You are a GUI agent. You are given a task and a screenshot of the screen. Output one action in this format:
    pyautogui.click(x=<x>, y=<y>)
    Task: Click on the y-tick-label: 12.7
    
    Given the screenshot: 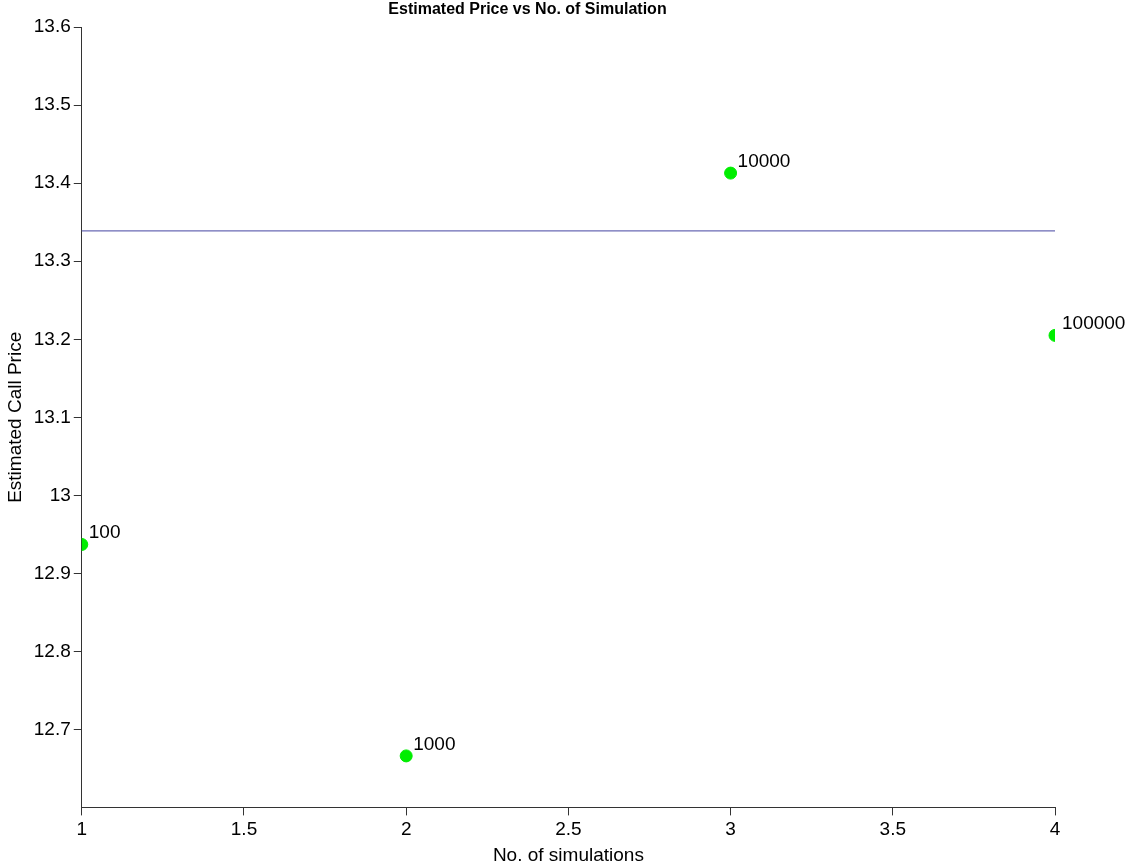 What is the action you would take?
    pyautogui.click(x=52, y=728)
    